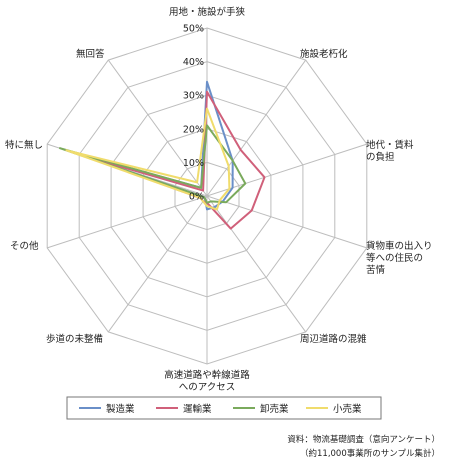 Image resolution: width=449 pixels, height=468 pixels. Describe the element at coordinates (399, 246) in the screenshot. I see `category-label: 貨物車の出入り` at that location.